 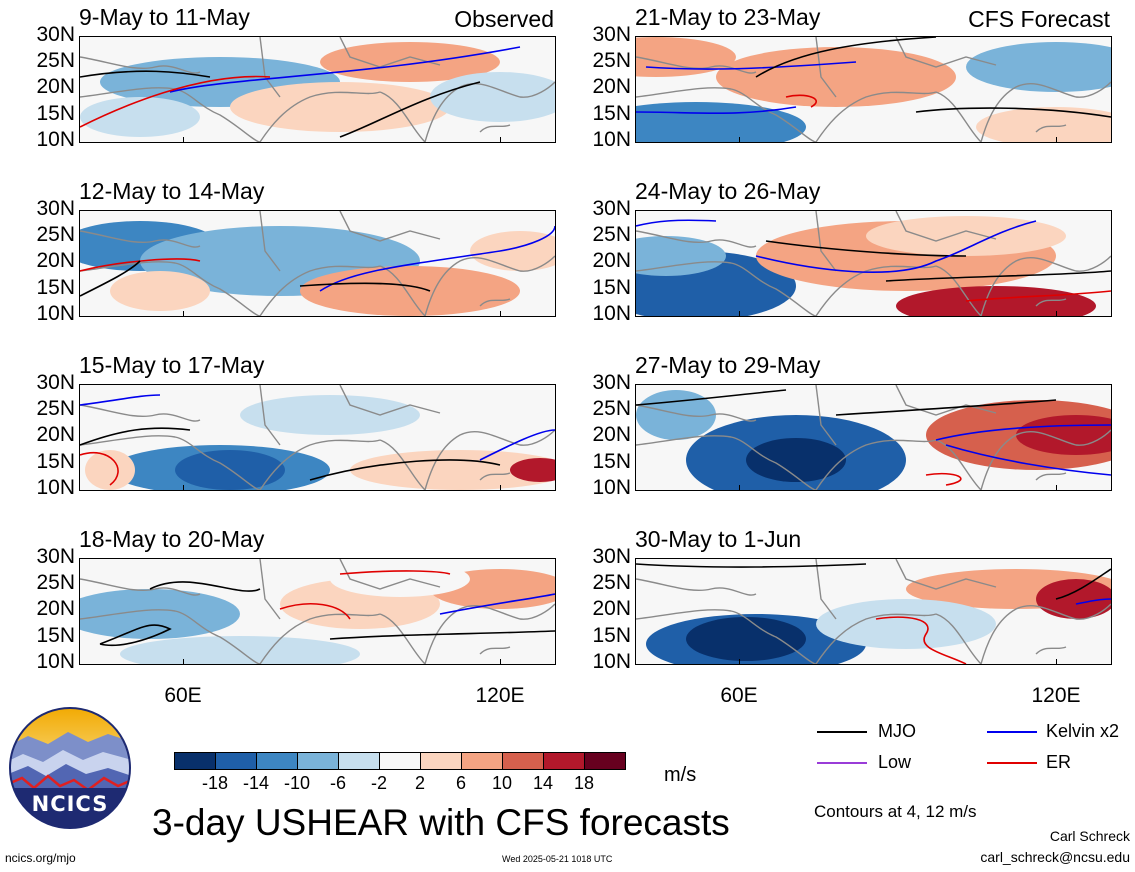 I want to click on site-link: ncics.org/mjo, so click(x=40, y=858).